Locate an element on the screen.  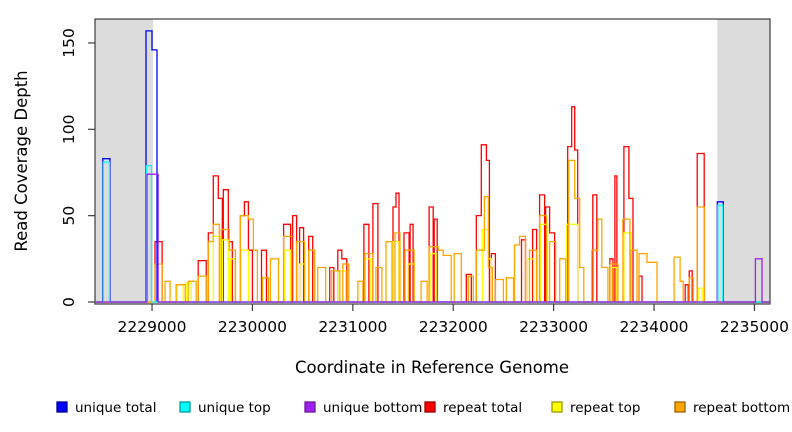
legend-item-unique-top: unique top is located at coordinates (225, 408).